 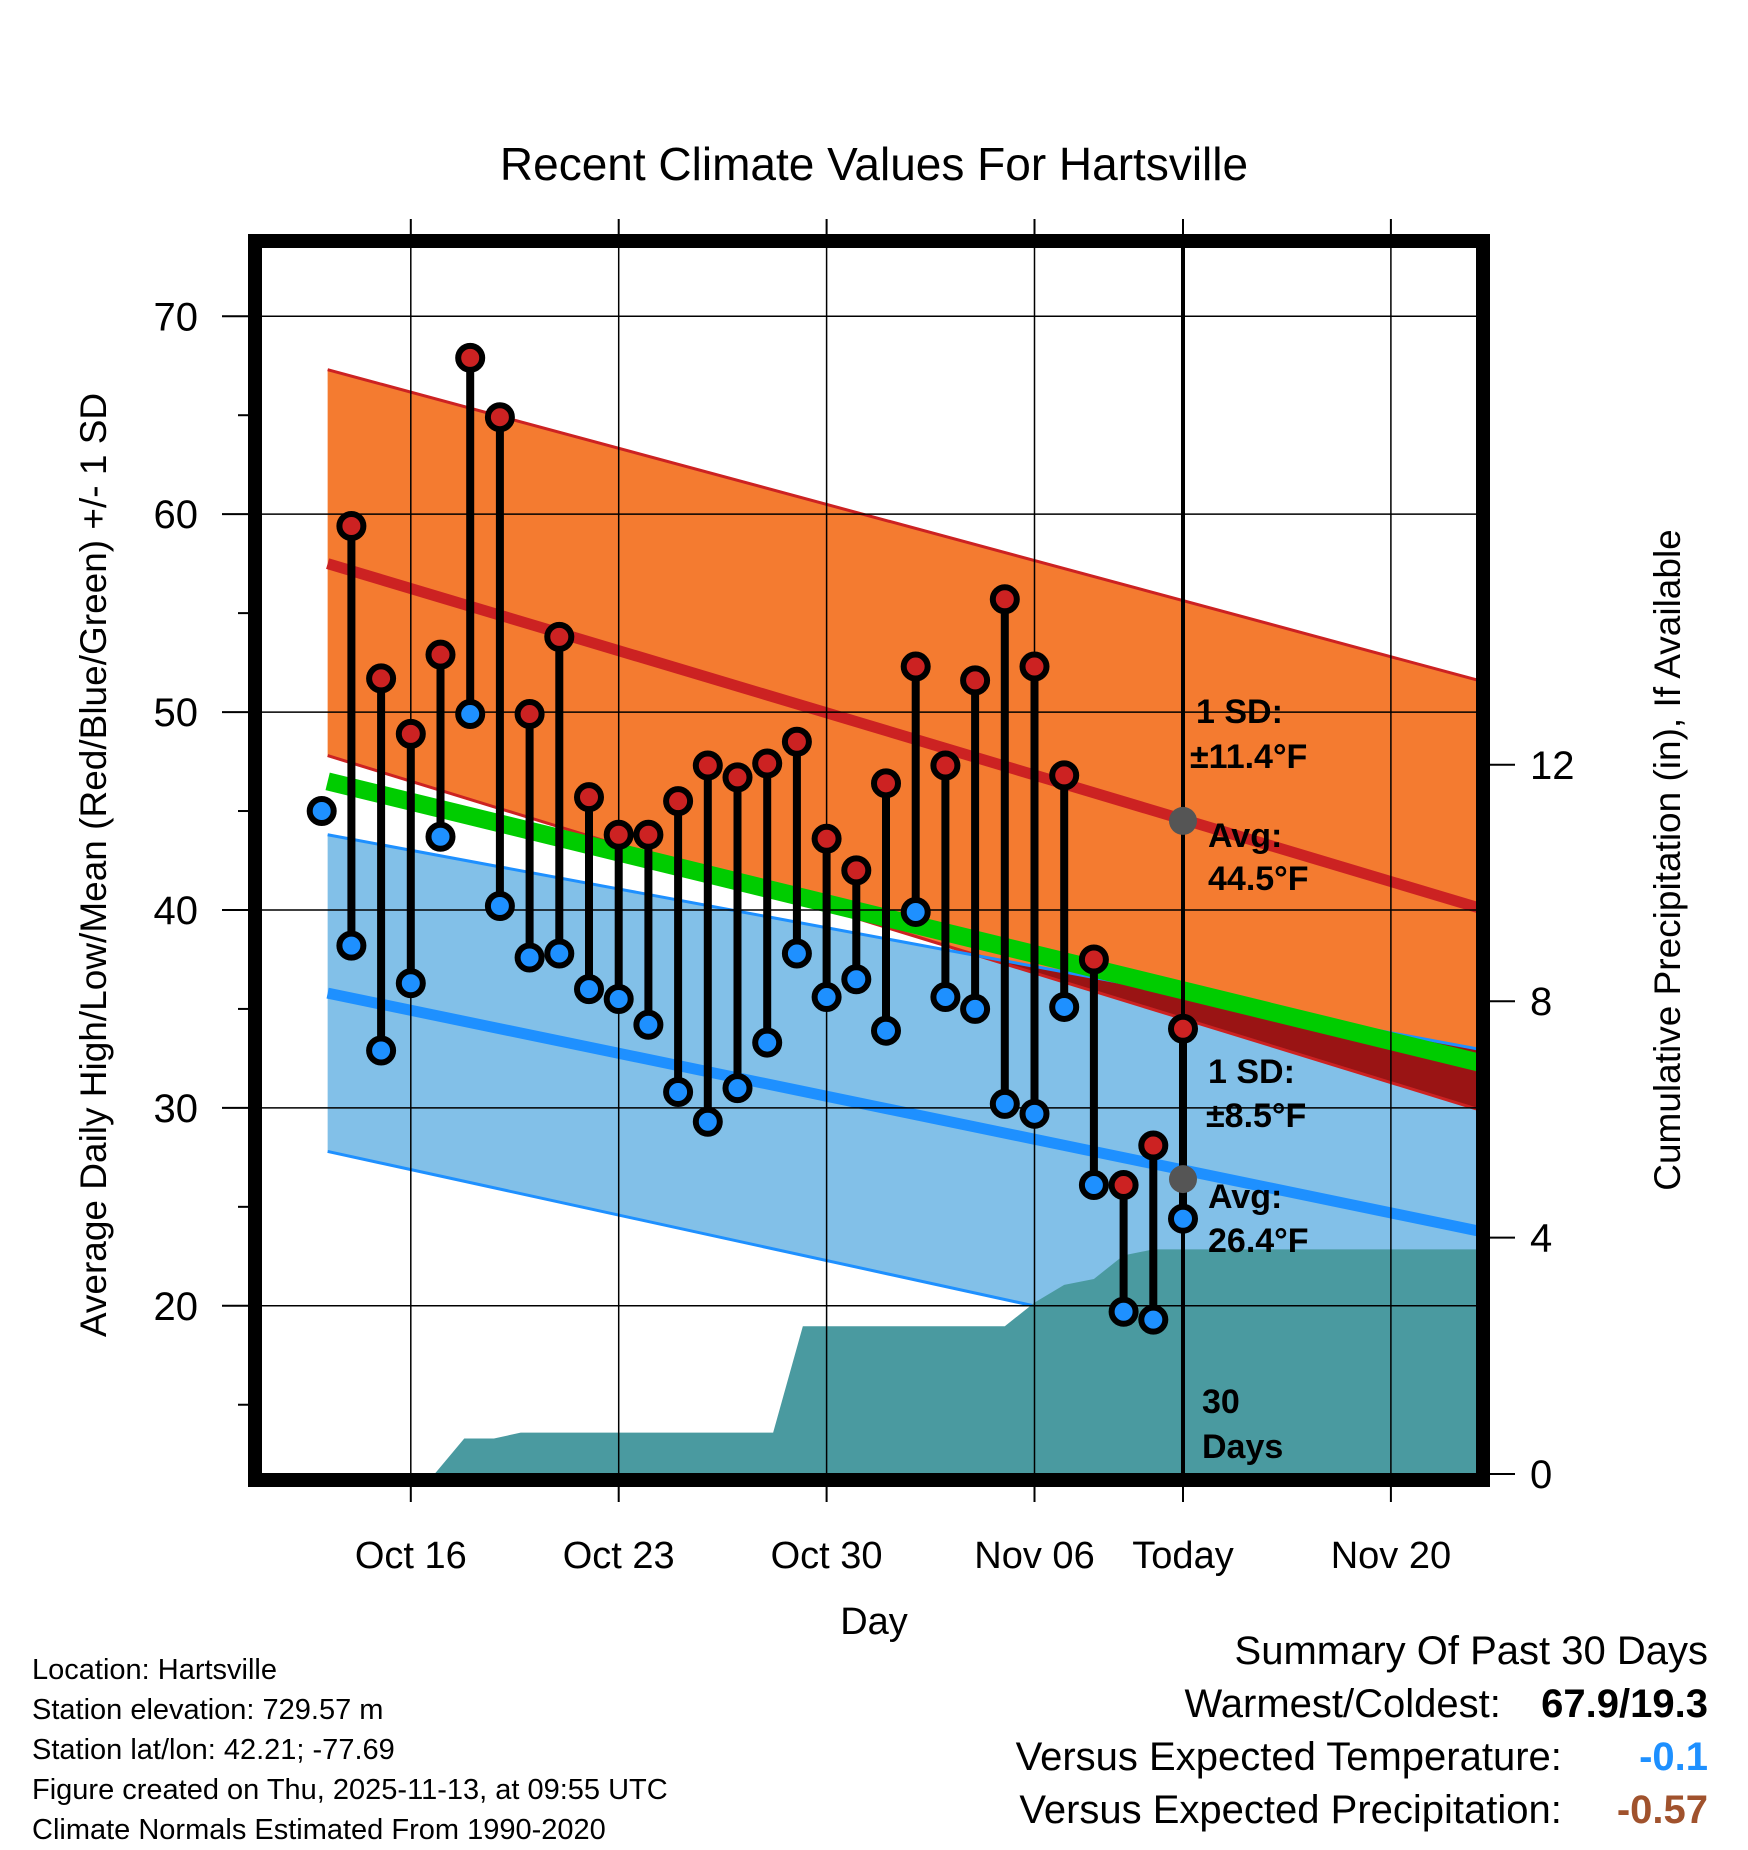 What do you see at coordinates (901, 525) in the screenshot?
I see `high-upper-edge` at bounding box center [901, 525].